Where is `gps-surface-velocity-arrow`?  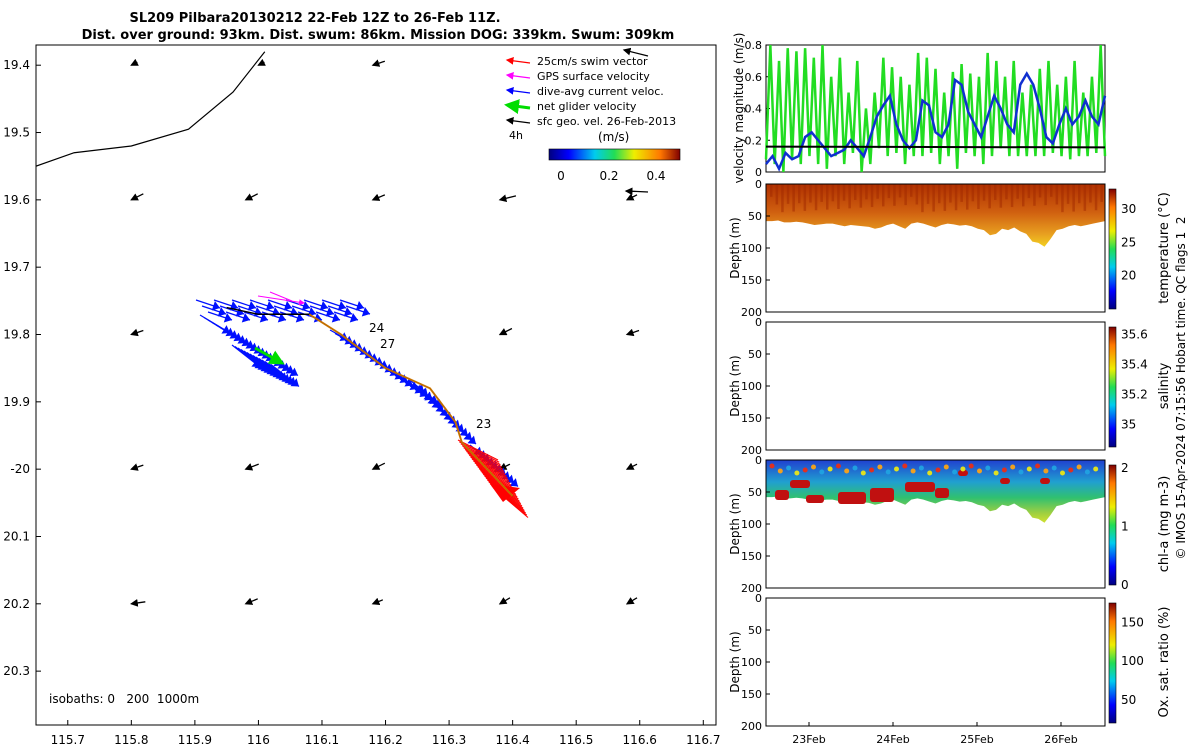
gps-surface-velocity-arrow is located at coordinates (281, 300).